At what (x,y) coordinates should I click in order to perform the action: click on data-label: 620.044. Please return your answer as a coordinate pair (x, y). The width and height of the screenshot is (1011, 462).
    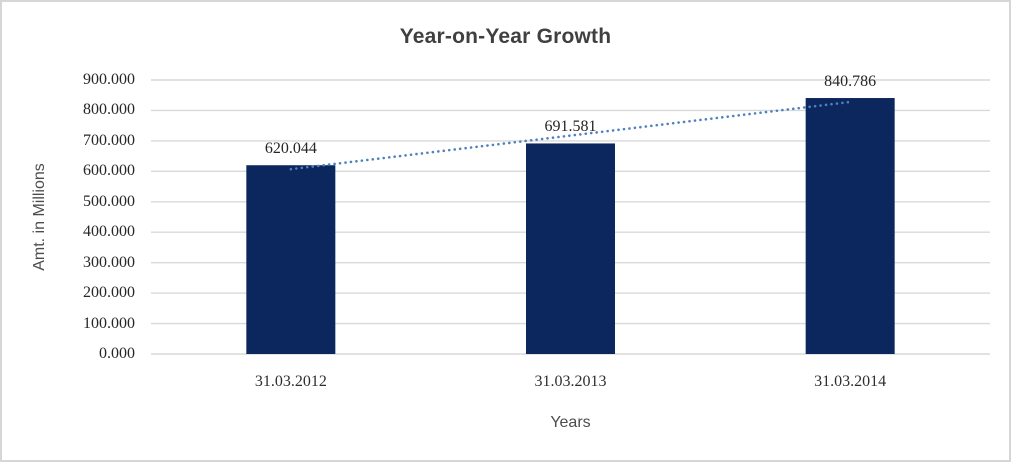
    Looking at the image, I should click on (290, 149).